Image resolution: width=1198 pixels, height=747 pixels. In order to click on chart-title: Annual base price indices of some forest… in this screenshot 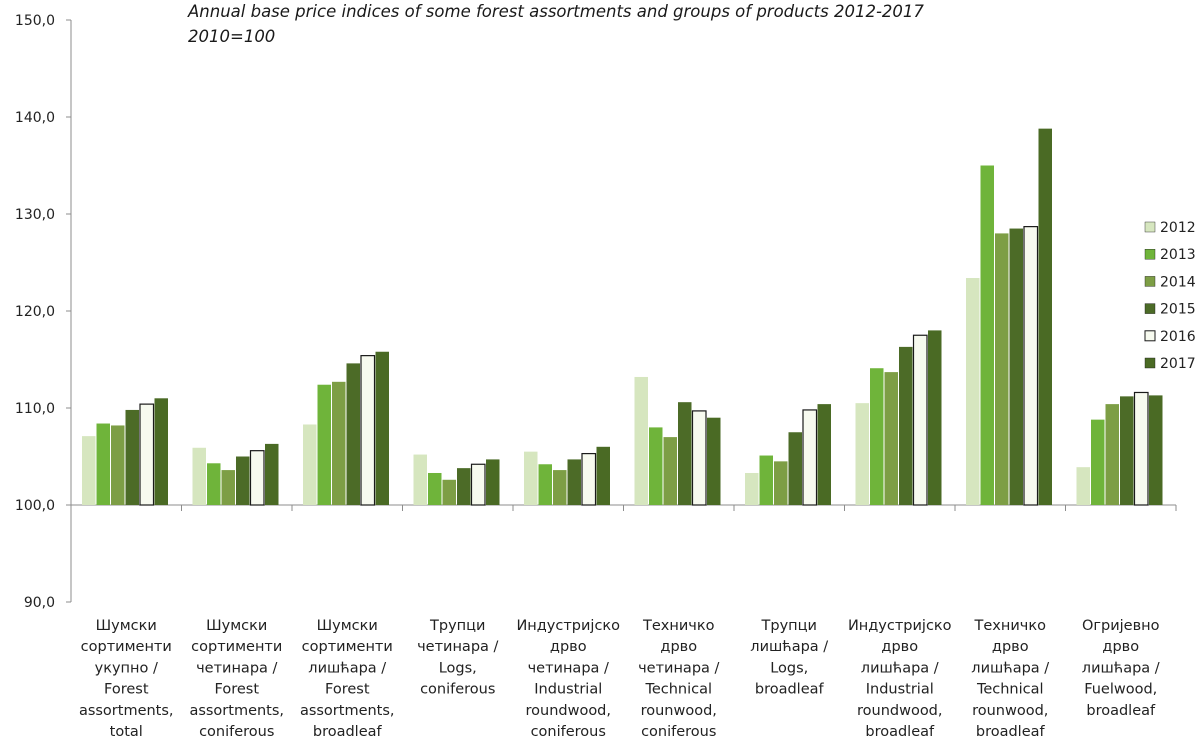, I will do `click(556, 11)`.